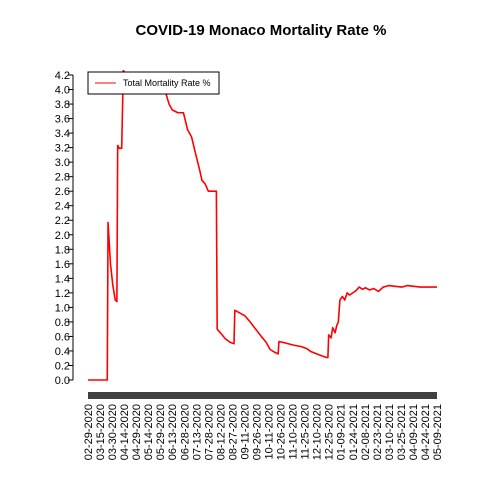  I want to click on y-tick-label: 3.0, so click(62, 163).